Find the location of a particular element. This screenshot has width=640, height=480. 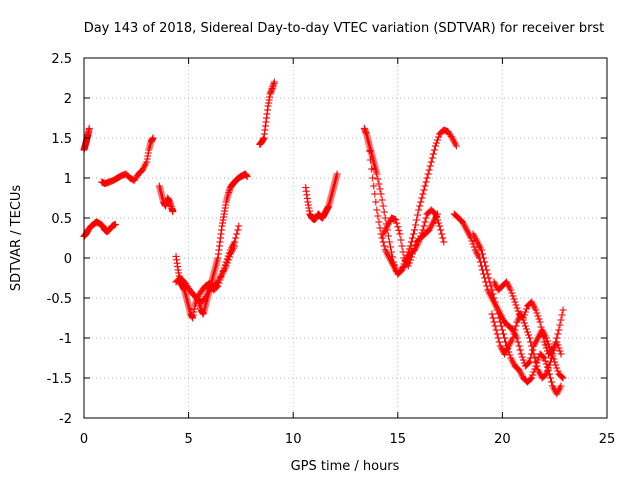

x-tick-label: 15 is located at coordinates (398, 439).